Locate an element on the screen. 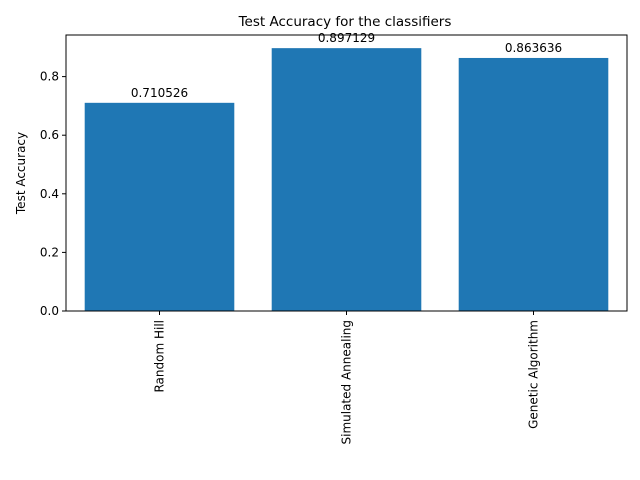  y-tick-label-0: 0.0 is located at coordinates (49, 311).